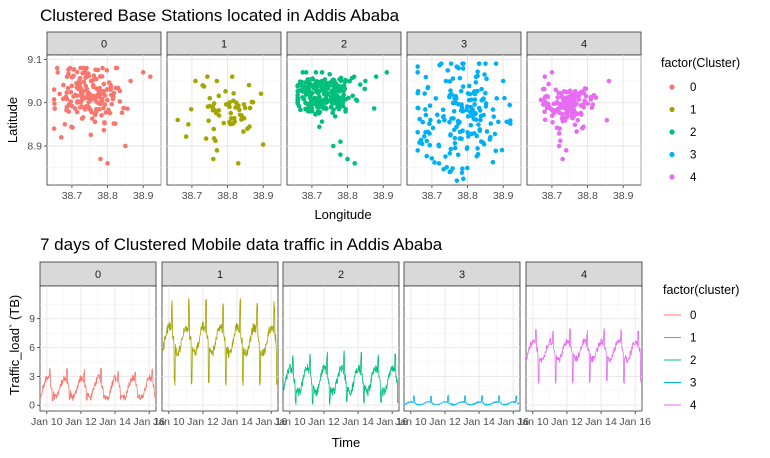 This screenshot has width=770, height=458. Describe the element at coordinates (693, 111) in the screenshot. I see `legend-label-1: 1` at that location.